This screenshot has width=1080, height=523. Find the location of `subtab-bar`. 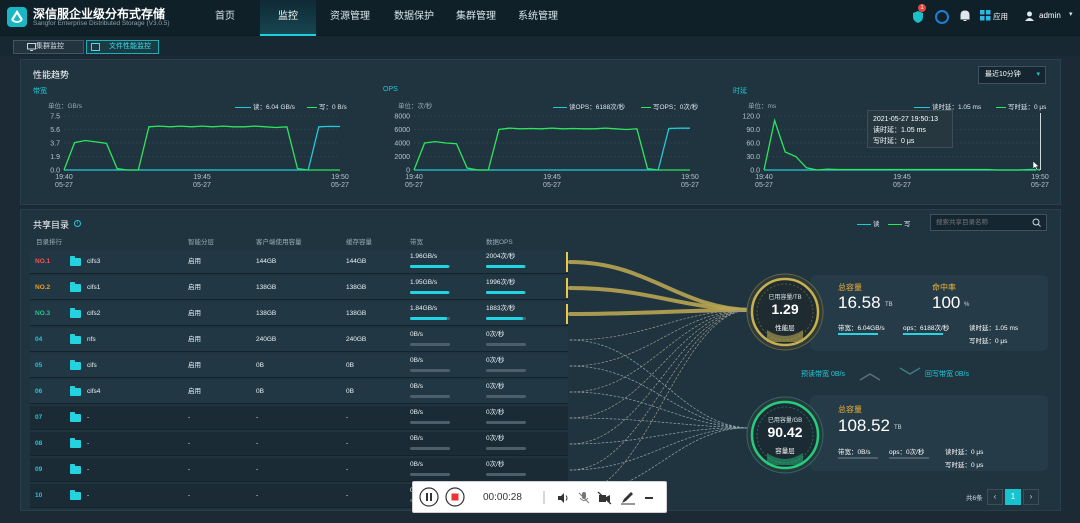

subtab-bar is located at coordinates (540, 46).